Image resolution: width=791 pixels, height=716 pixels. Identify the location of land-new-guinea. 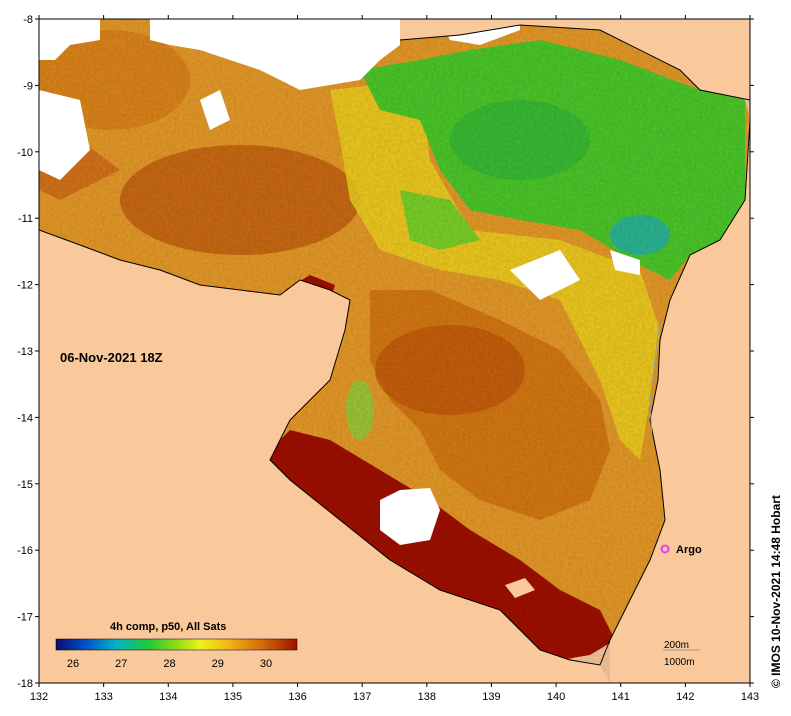
(575, 59).